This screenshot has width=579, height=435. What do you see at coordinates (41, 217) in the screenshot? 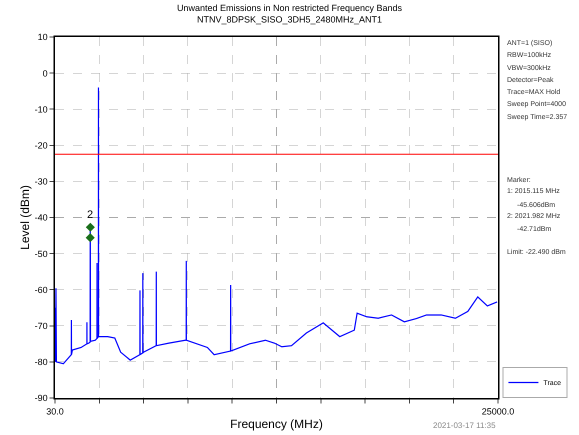
I see `y-tick-label: -40` at bounding box center [41, 217].